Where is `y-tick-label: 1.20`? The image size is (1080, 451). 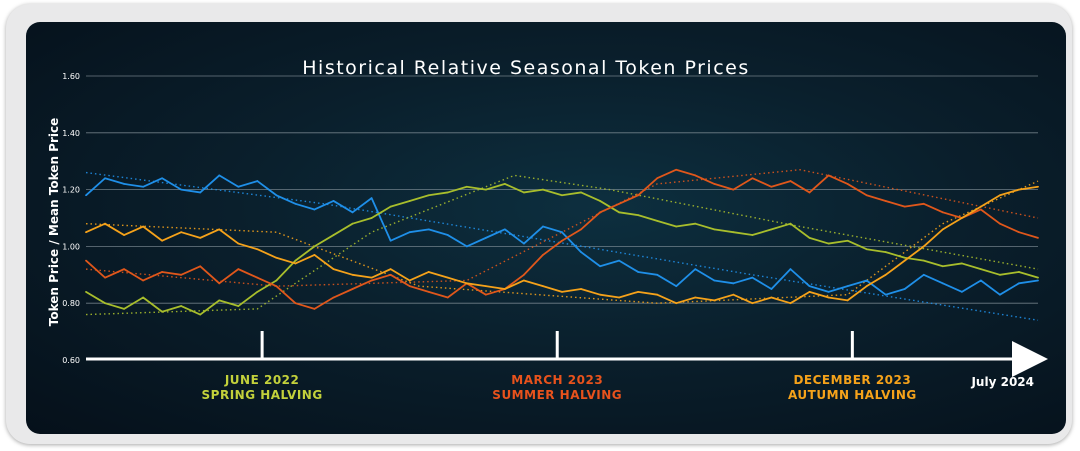 y-tick-label: 1.20 is located at coordinates (71, 190).